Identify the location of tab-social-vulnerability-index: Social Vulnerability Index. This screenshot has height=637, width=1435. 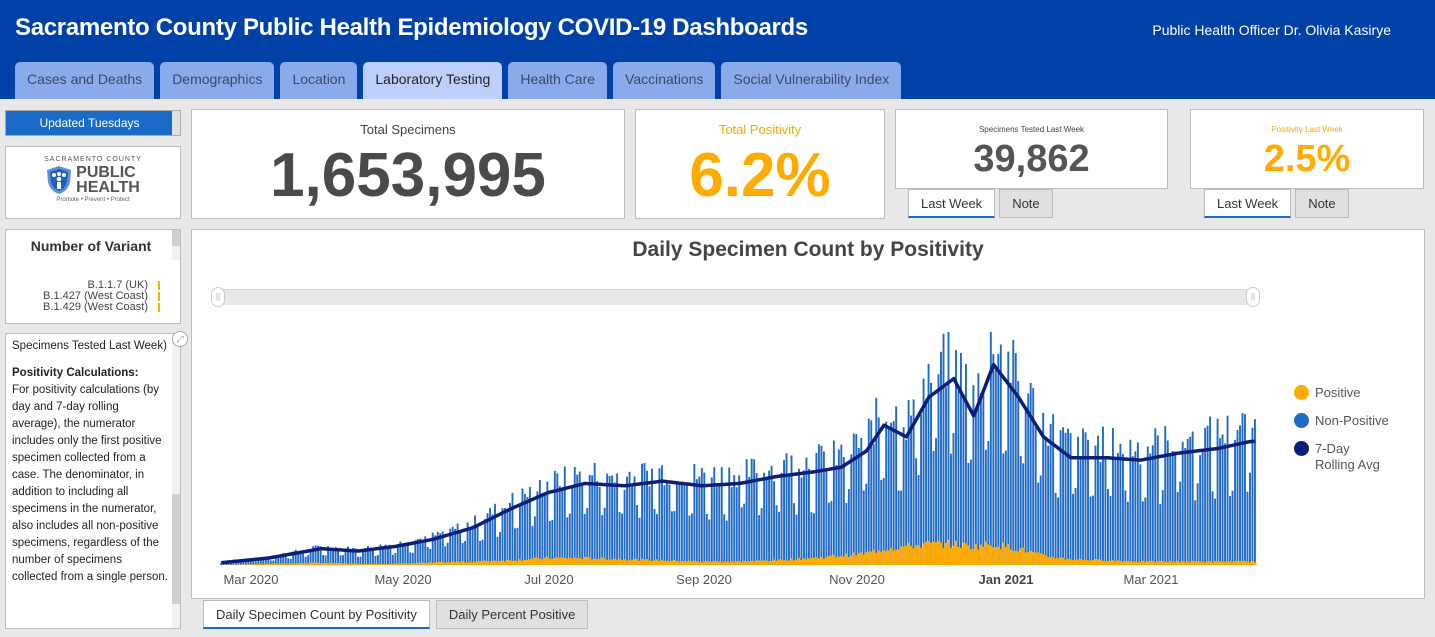
(811, 80).